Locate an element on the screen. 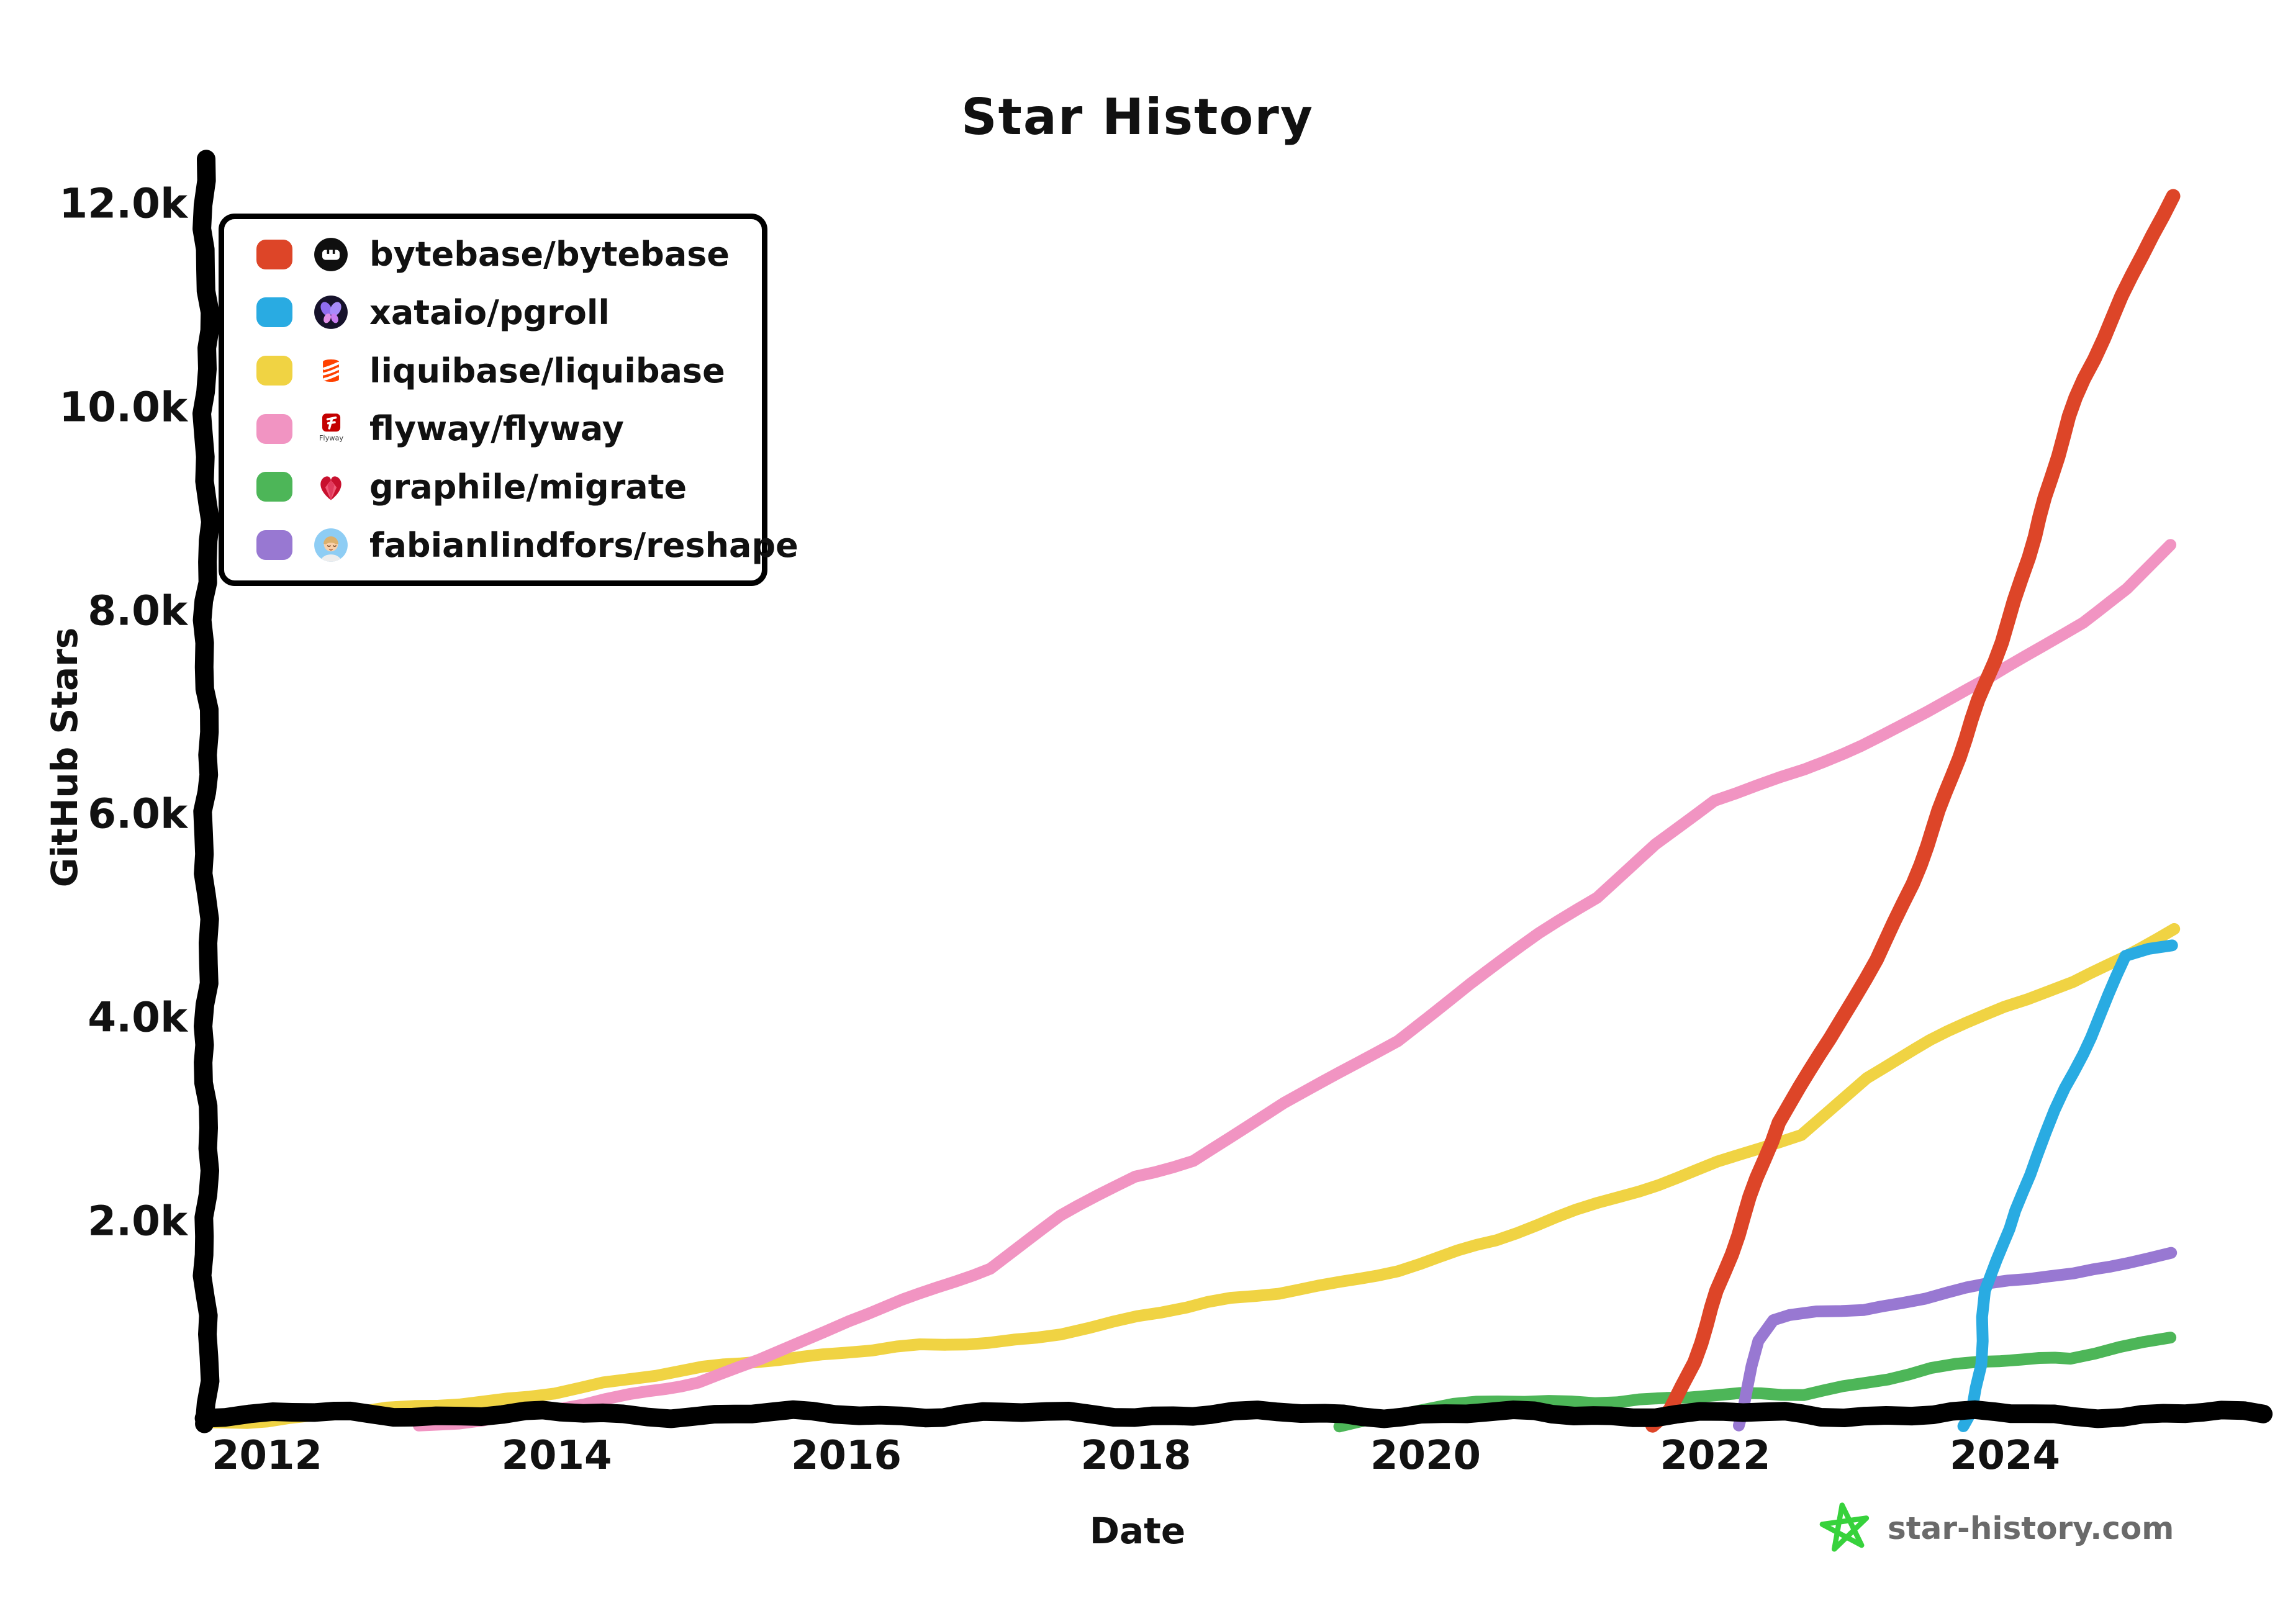 This screenshot has width=2275, height=1624. legend-item: fabianlindfors/reshape is located at coordinates (527, 545).